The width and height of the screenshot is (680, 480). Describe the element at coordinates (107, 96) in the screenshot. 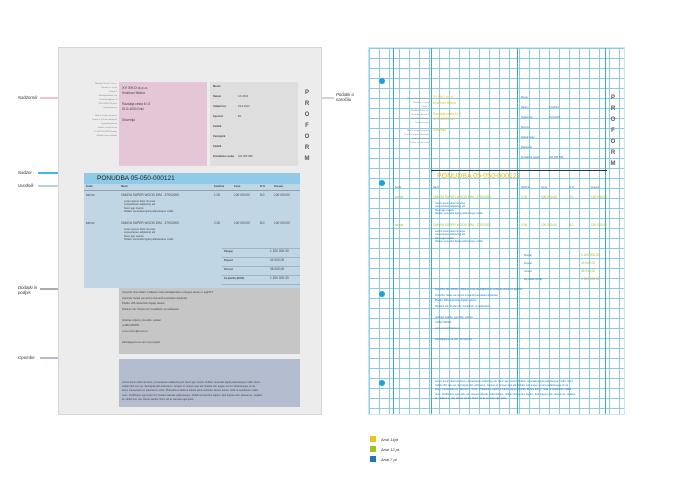

I see `sender-detail-line: sdfsdfjkstdiubvt Dio` at that location.